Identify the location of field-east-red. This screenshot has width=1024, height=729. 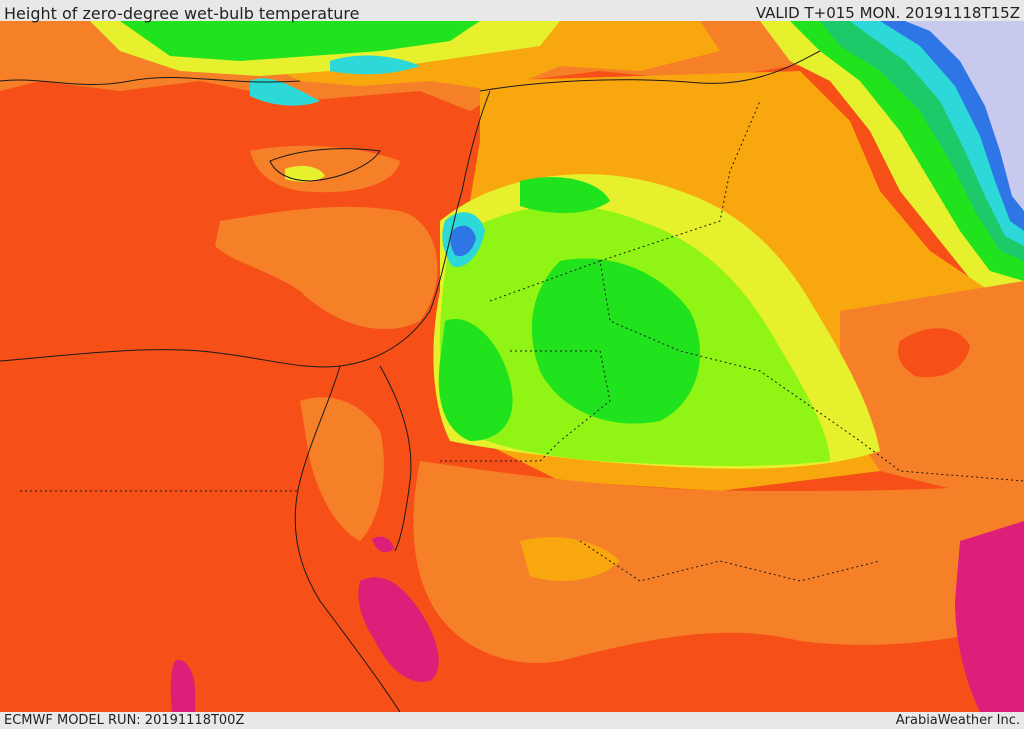
(934, 353).